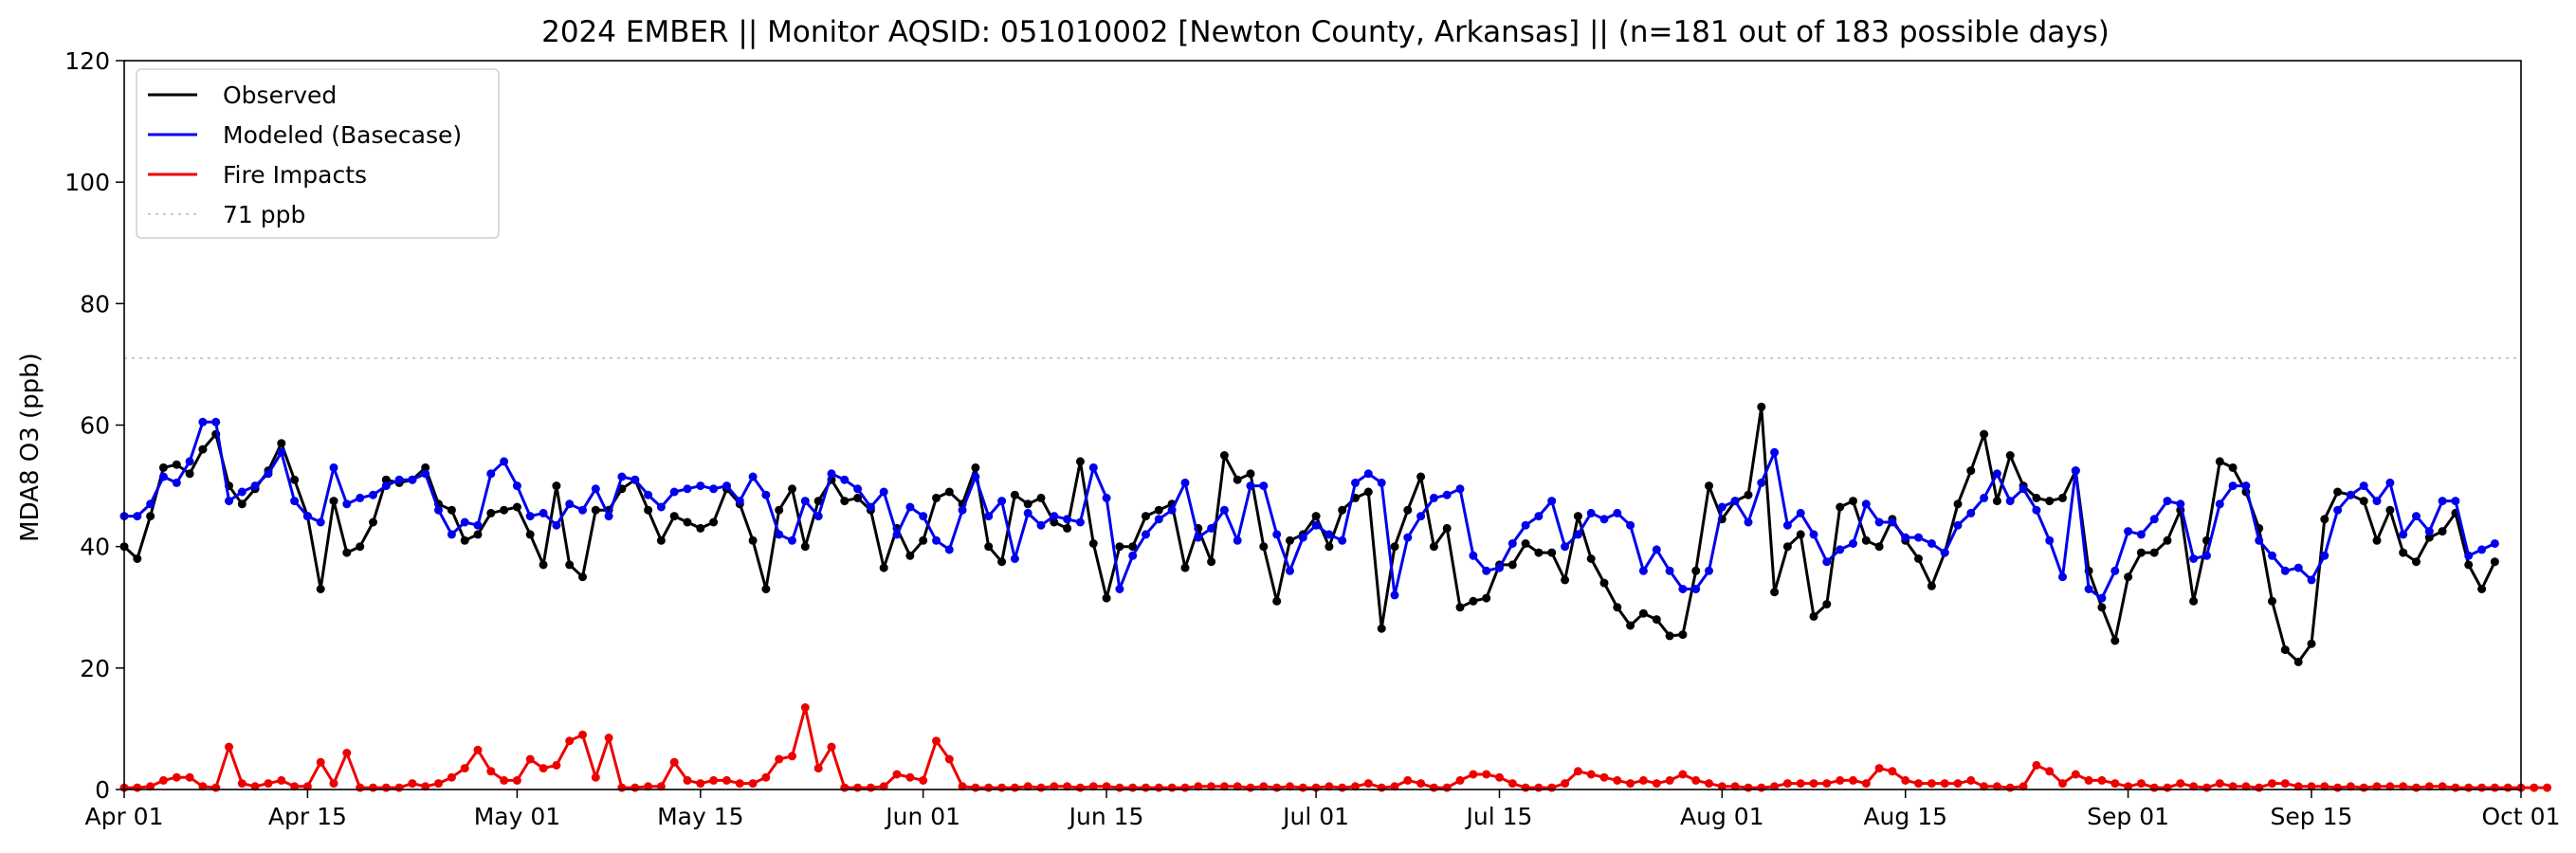 This screenshot has width=2576, height=853. Describe the element at coordinates (95, 304) in the screenshot. I see `y-tick-label: 80` at that location.